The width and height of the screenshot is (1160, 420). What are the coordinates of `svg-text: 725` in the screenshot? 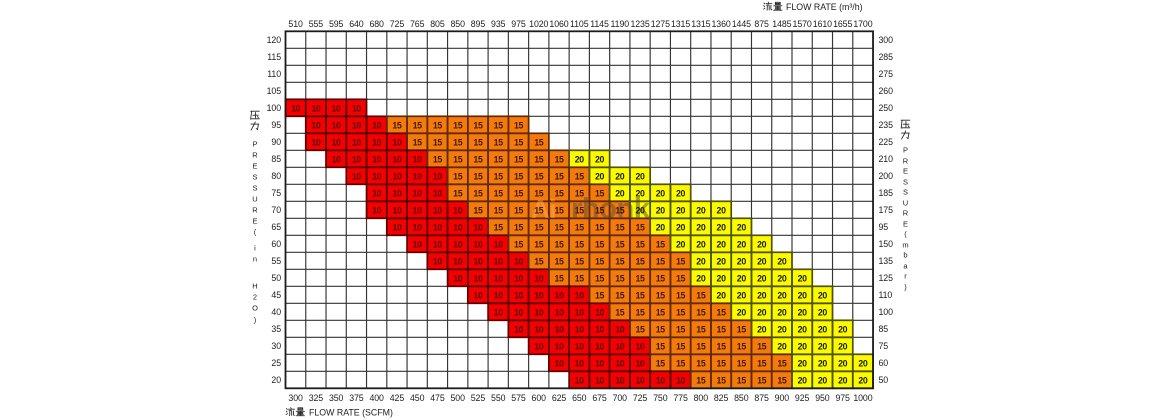 It's located at (640, 398).